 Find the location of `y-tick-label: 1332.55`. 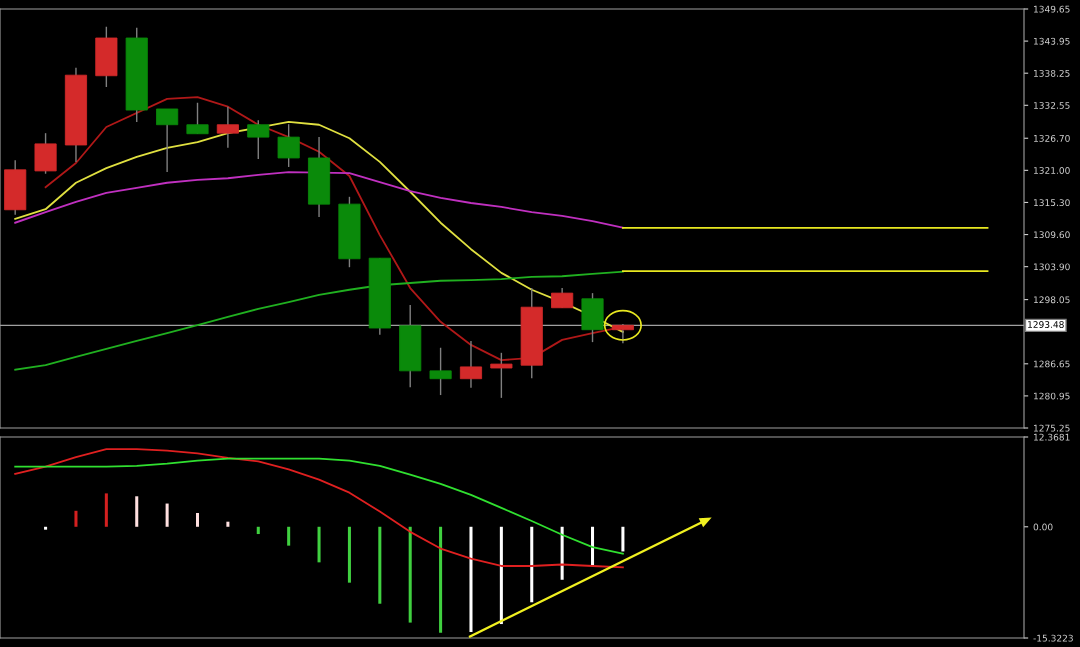

y-tick-label: 1332.55 is located at coordinates (1052, 105).